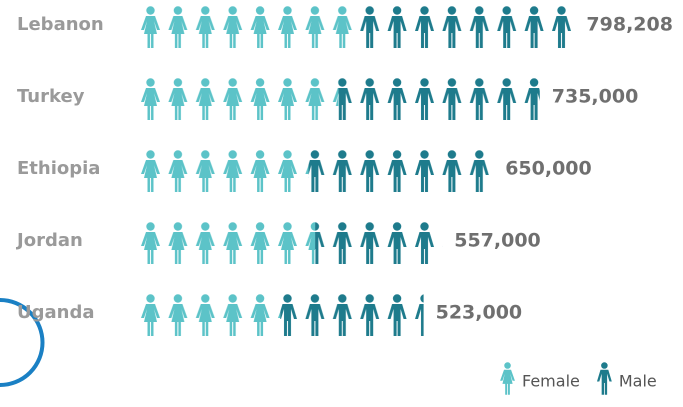 The height and width of the screenshot is (407, 683). Describe the element at coordinates (22, 342) in the screenshot. I see `decor-arc` at that location.